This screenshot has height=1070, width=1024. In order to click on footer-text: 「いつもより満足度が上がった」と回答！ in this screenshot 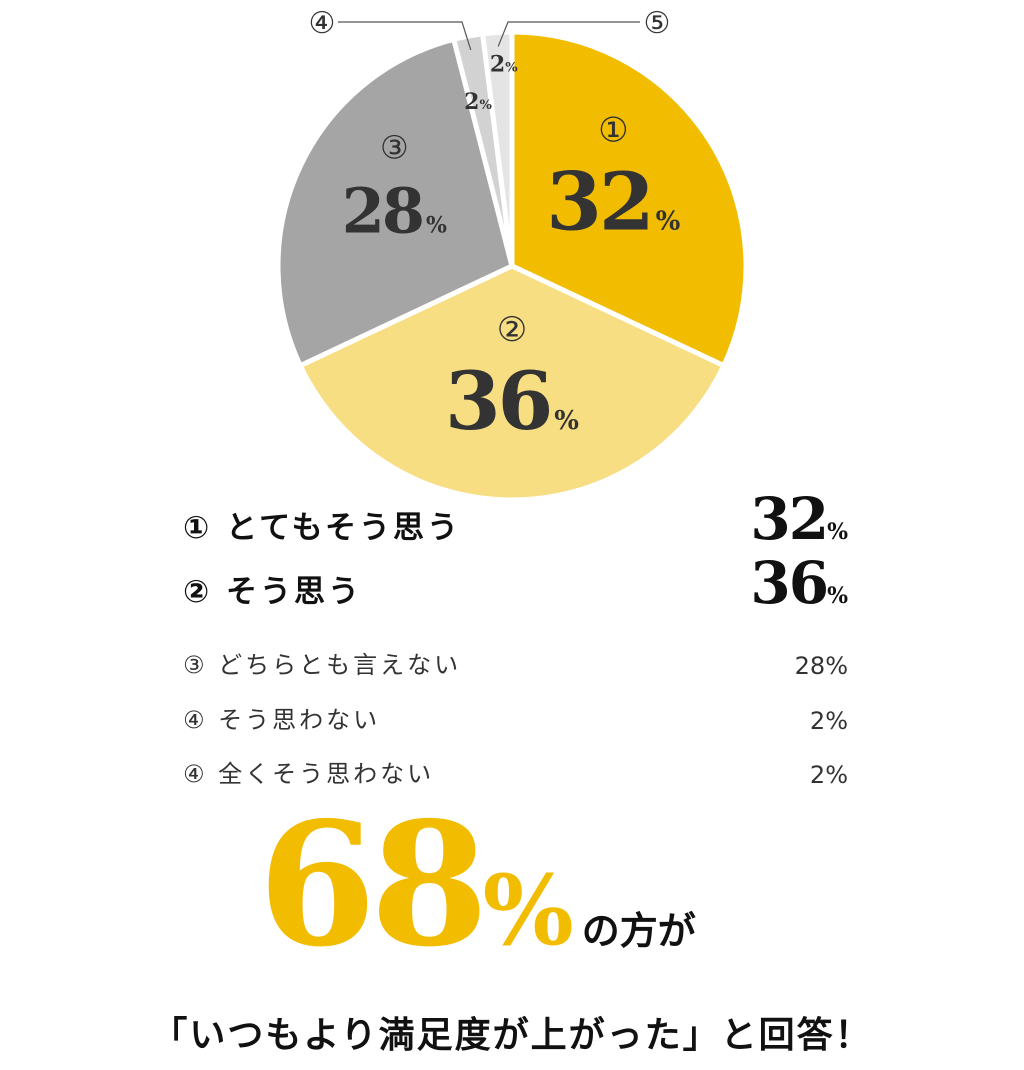, I will do `click(512, 1035)`.